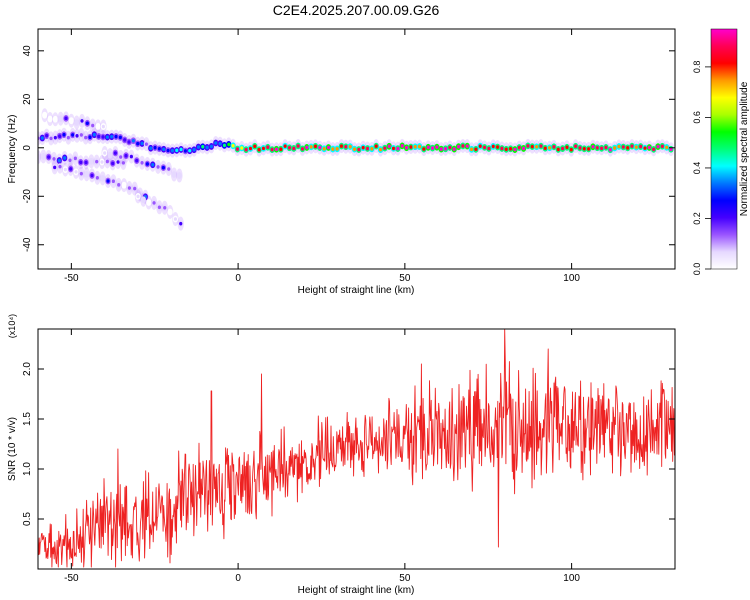  Describe the element at coordinates (27, 469) in the screenshot. I see `y-tick-label: 1.0` at that location.